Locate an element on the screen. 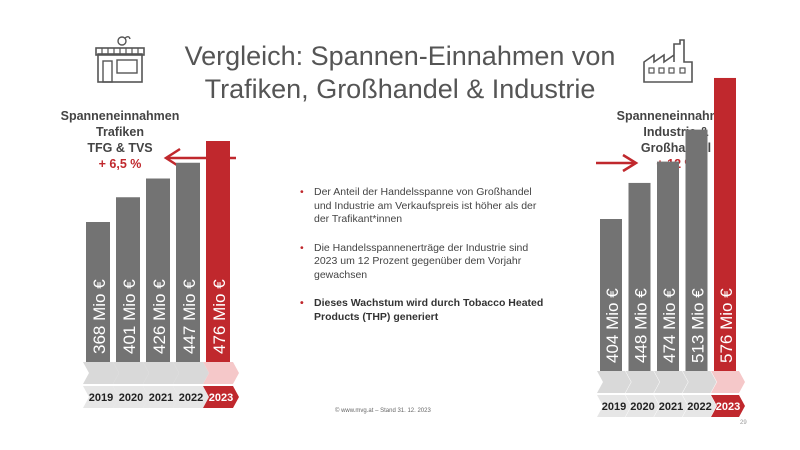  page-number: 29 is located at coordinates (743, 423).